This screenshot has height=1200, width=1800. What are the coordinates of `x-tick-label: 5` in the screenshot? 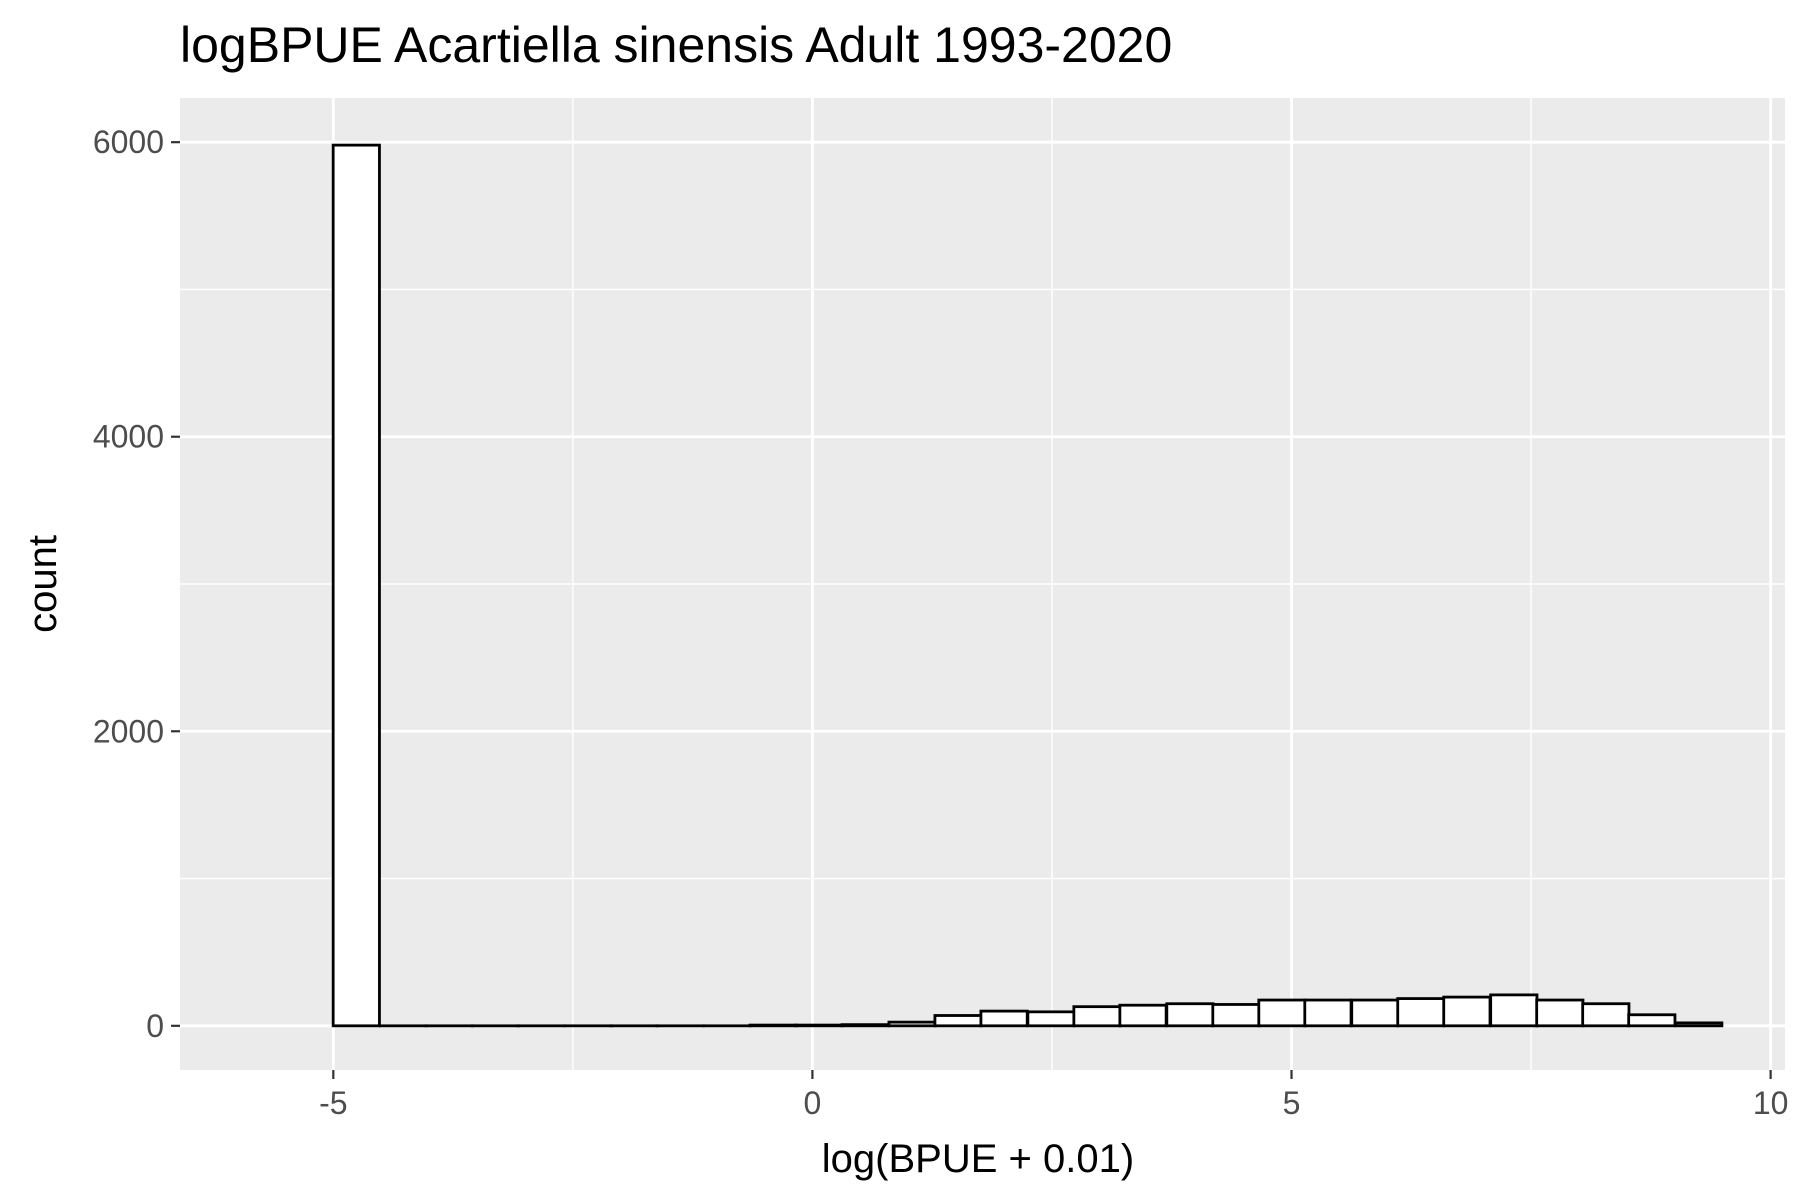 It's located at (1292, 1103).